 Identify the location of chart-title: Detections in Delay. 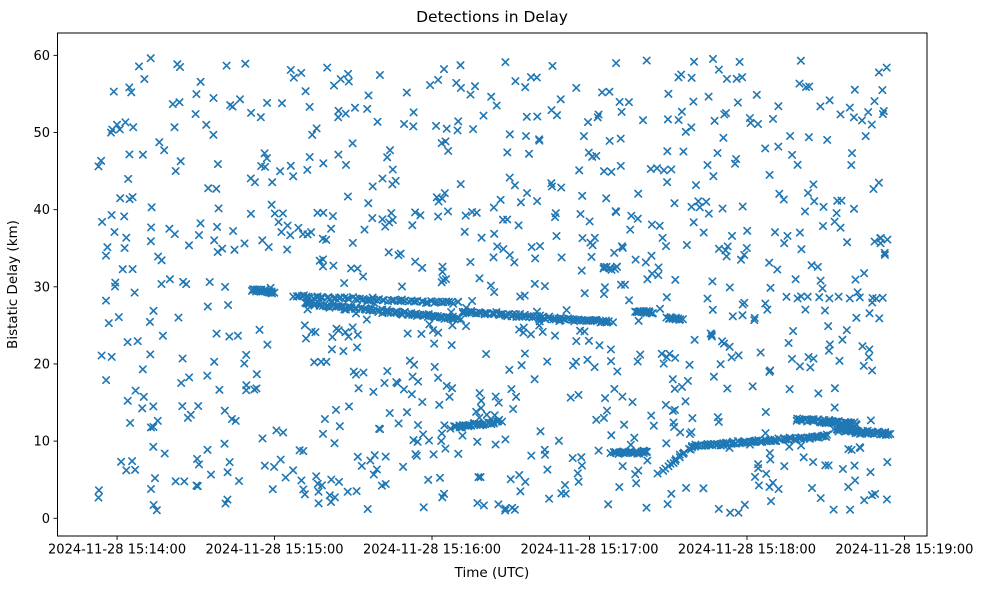
(492, 17).